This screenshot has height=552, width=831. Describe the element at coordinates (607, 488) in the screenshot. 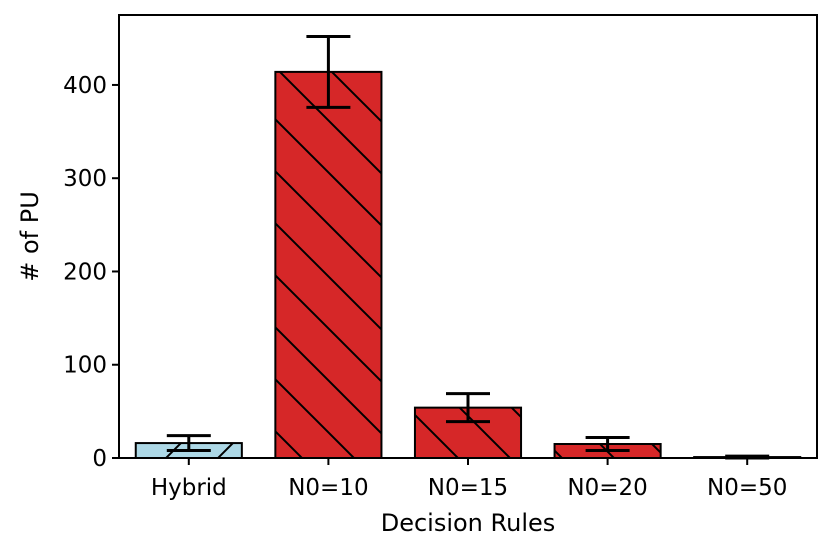

I see `x-tick-label: N0=20` at that location.